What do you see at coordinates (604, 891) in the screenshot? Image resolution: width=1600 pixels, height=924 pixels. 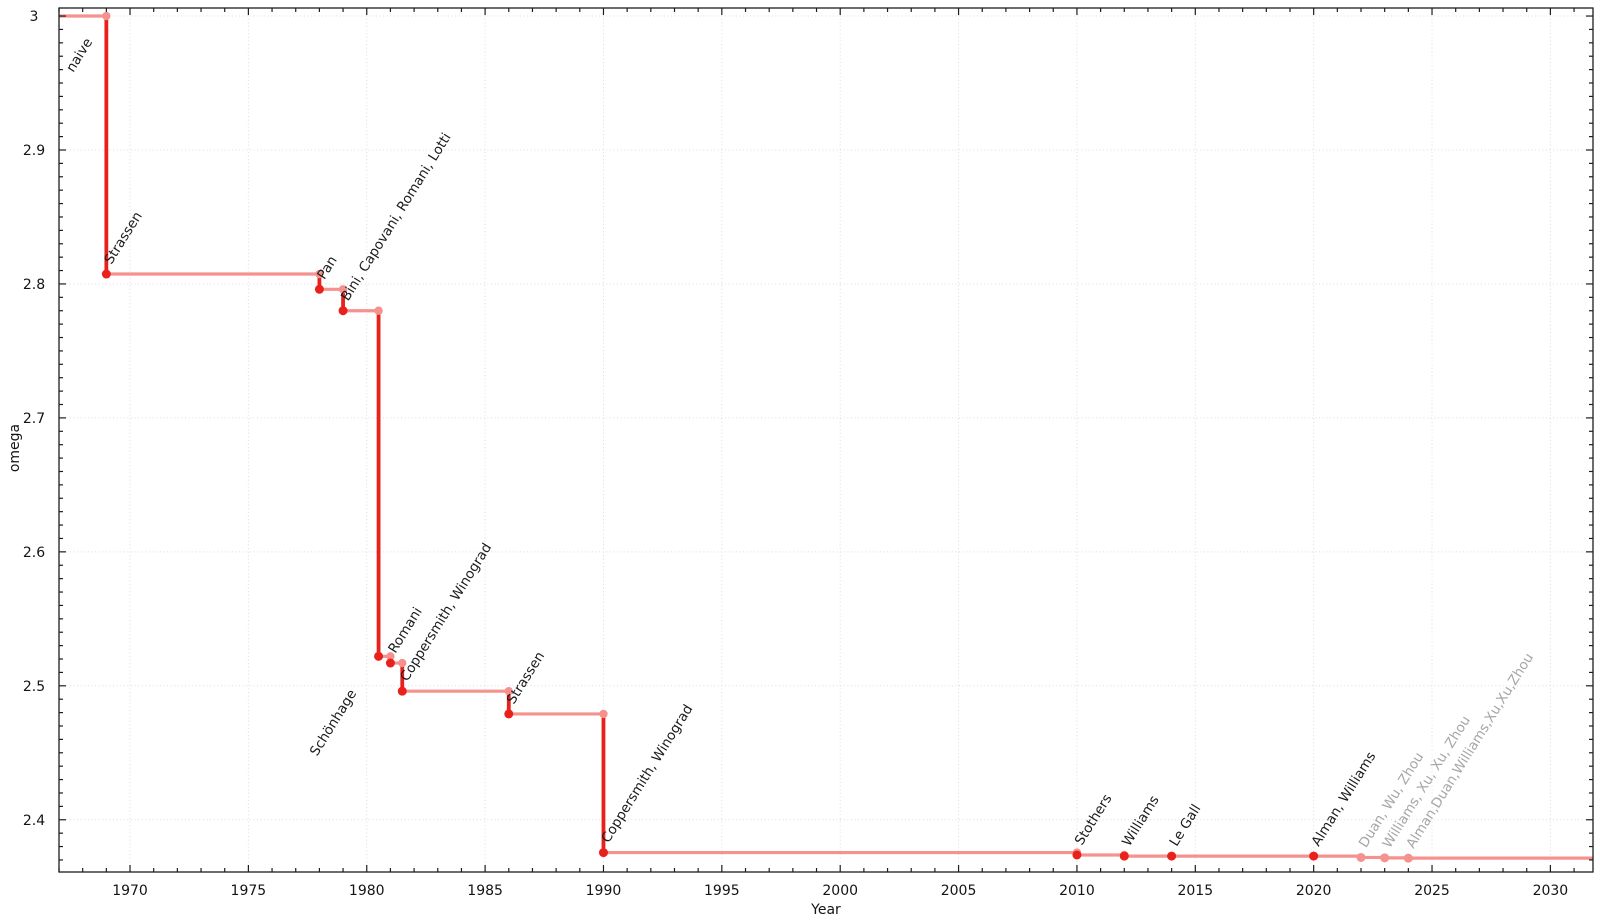 I see `x-tick-label: 1990` at bounding box center [604, 891].